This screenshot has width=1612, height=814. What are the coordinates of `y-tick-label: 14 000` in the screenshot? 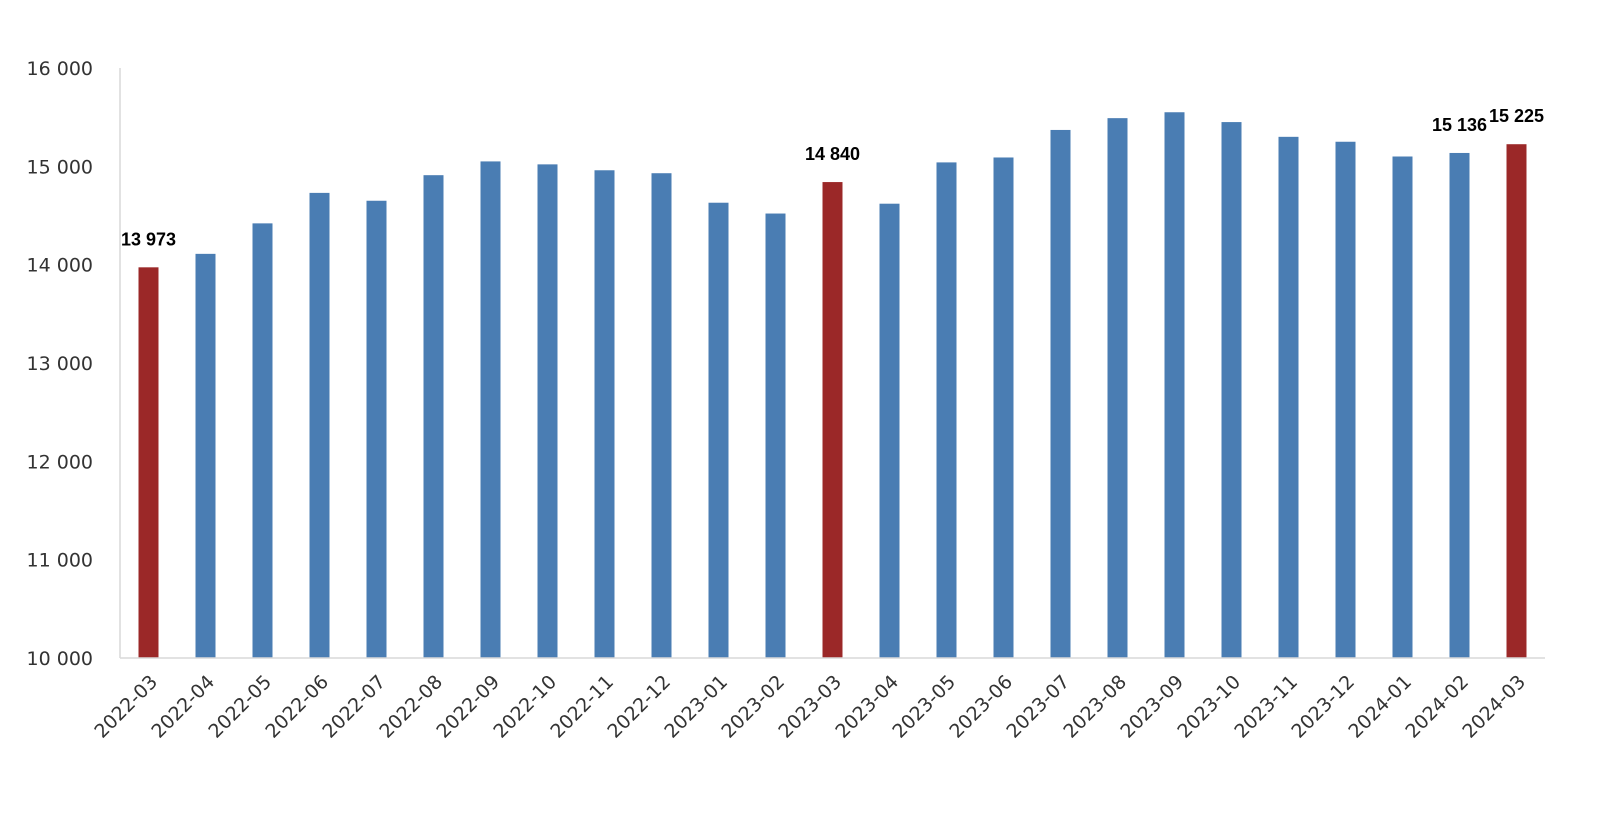 It's located at (60, 266).